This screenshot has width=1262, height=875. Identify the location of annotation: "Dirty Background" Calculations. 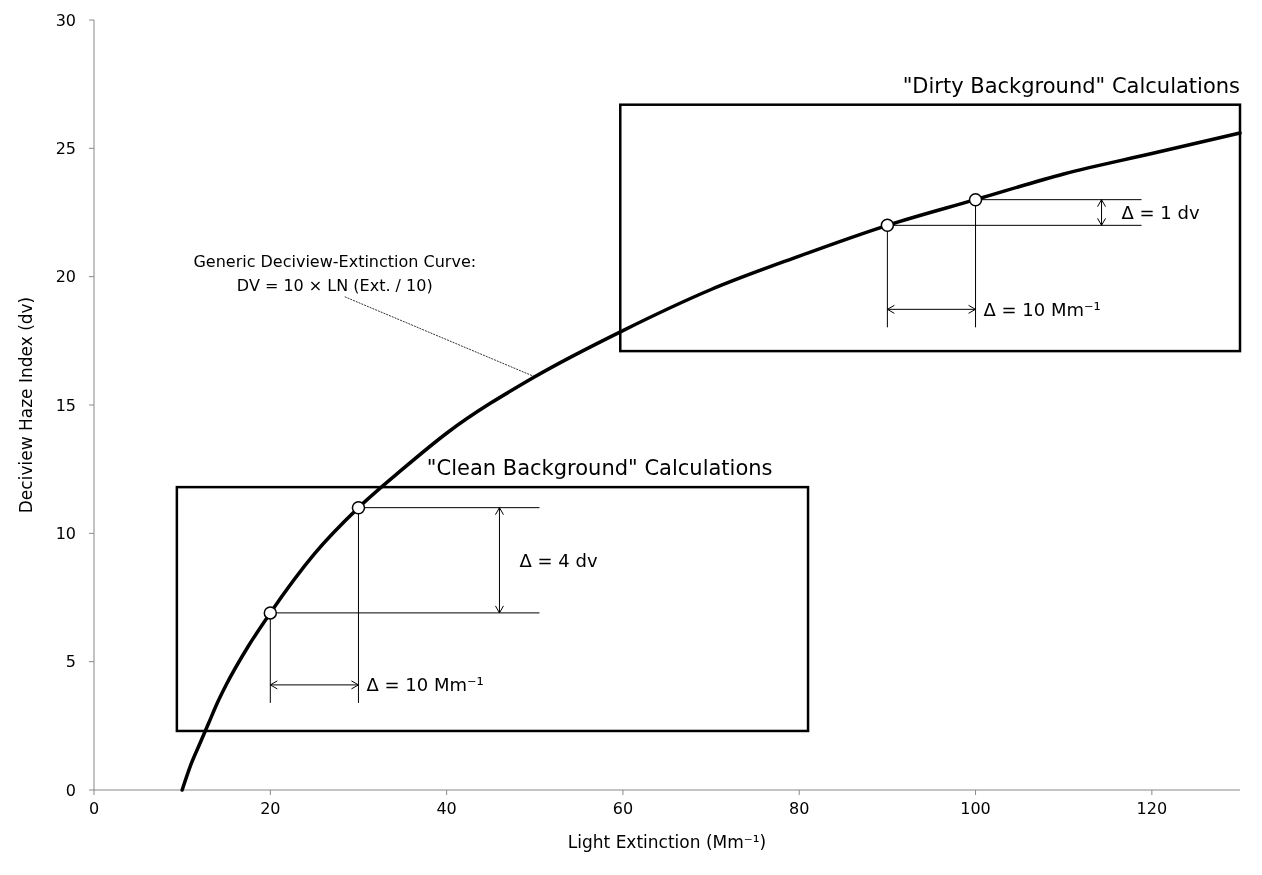
(1071, 85).